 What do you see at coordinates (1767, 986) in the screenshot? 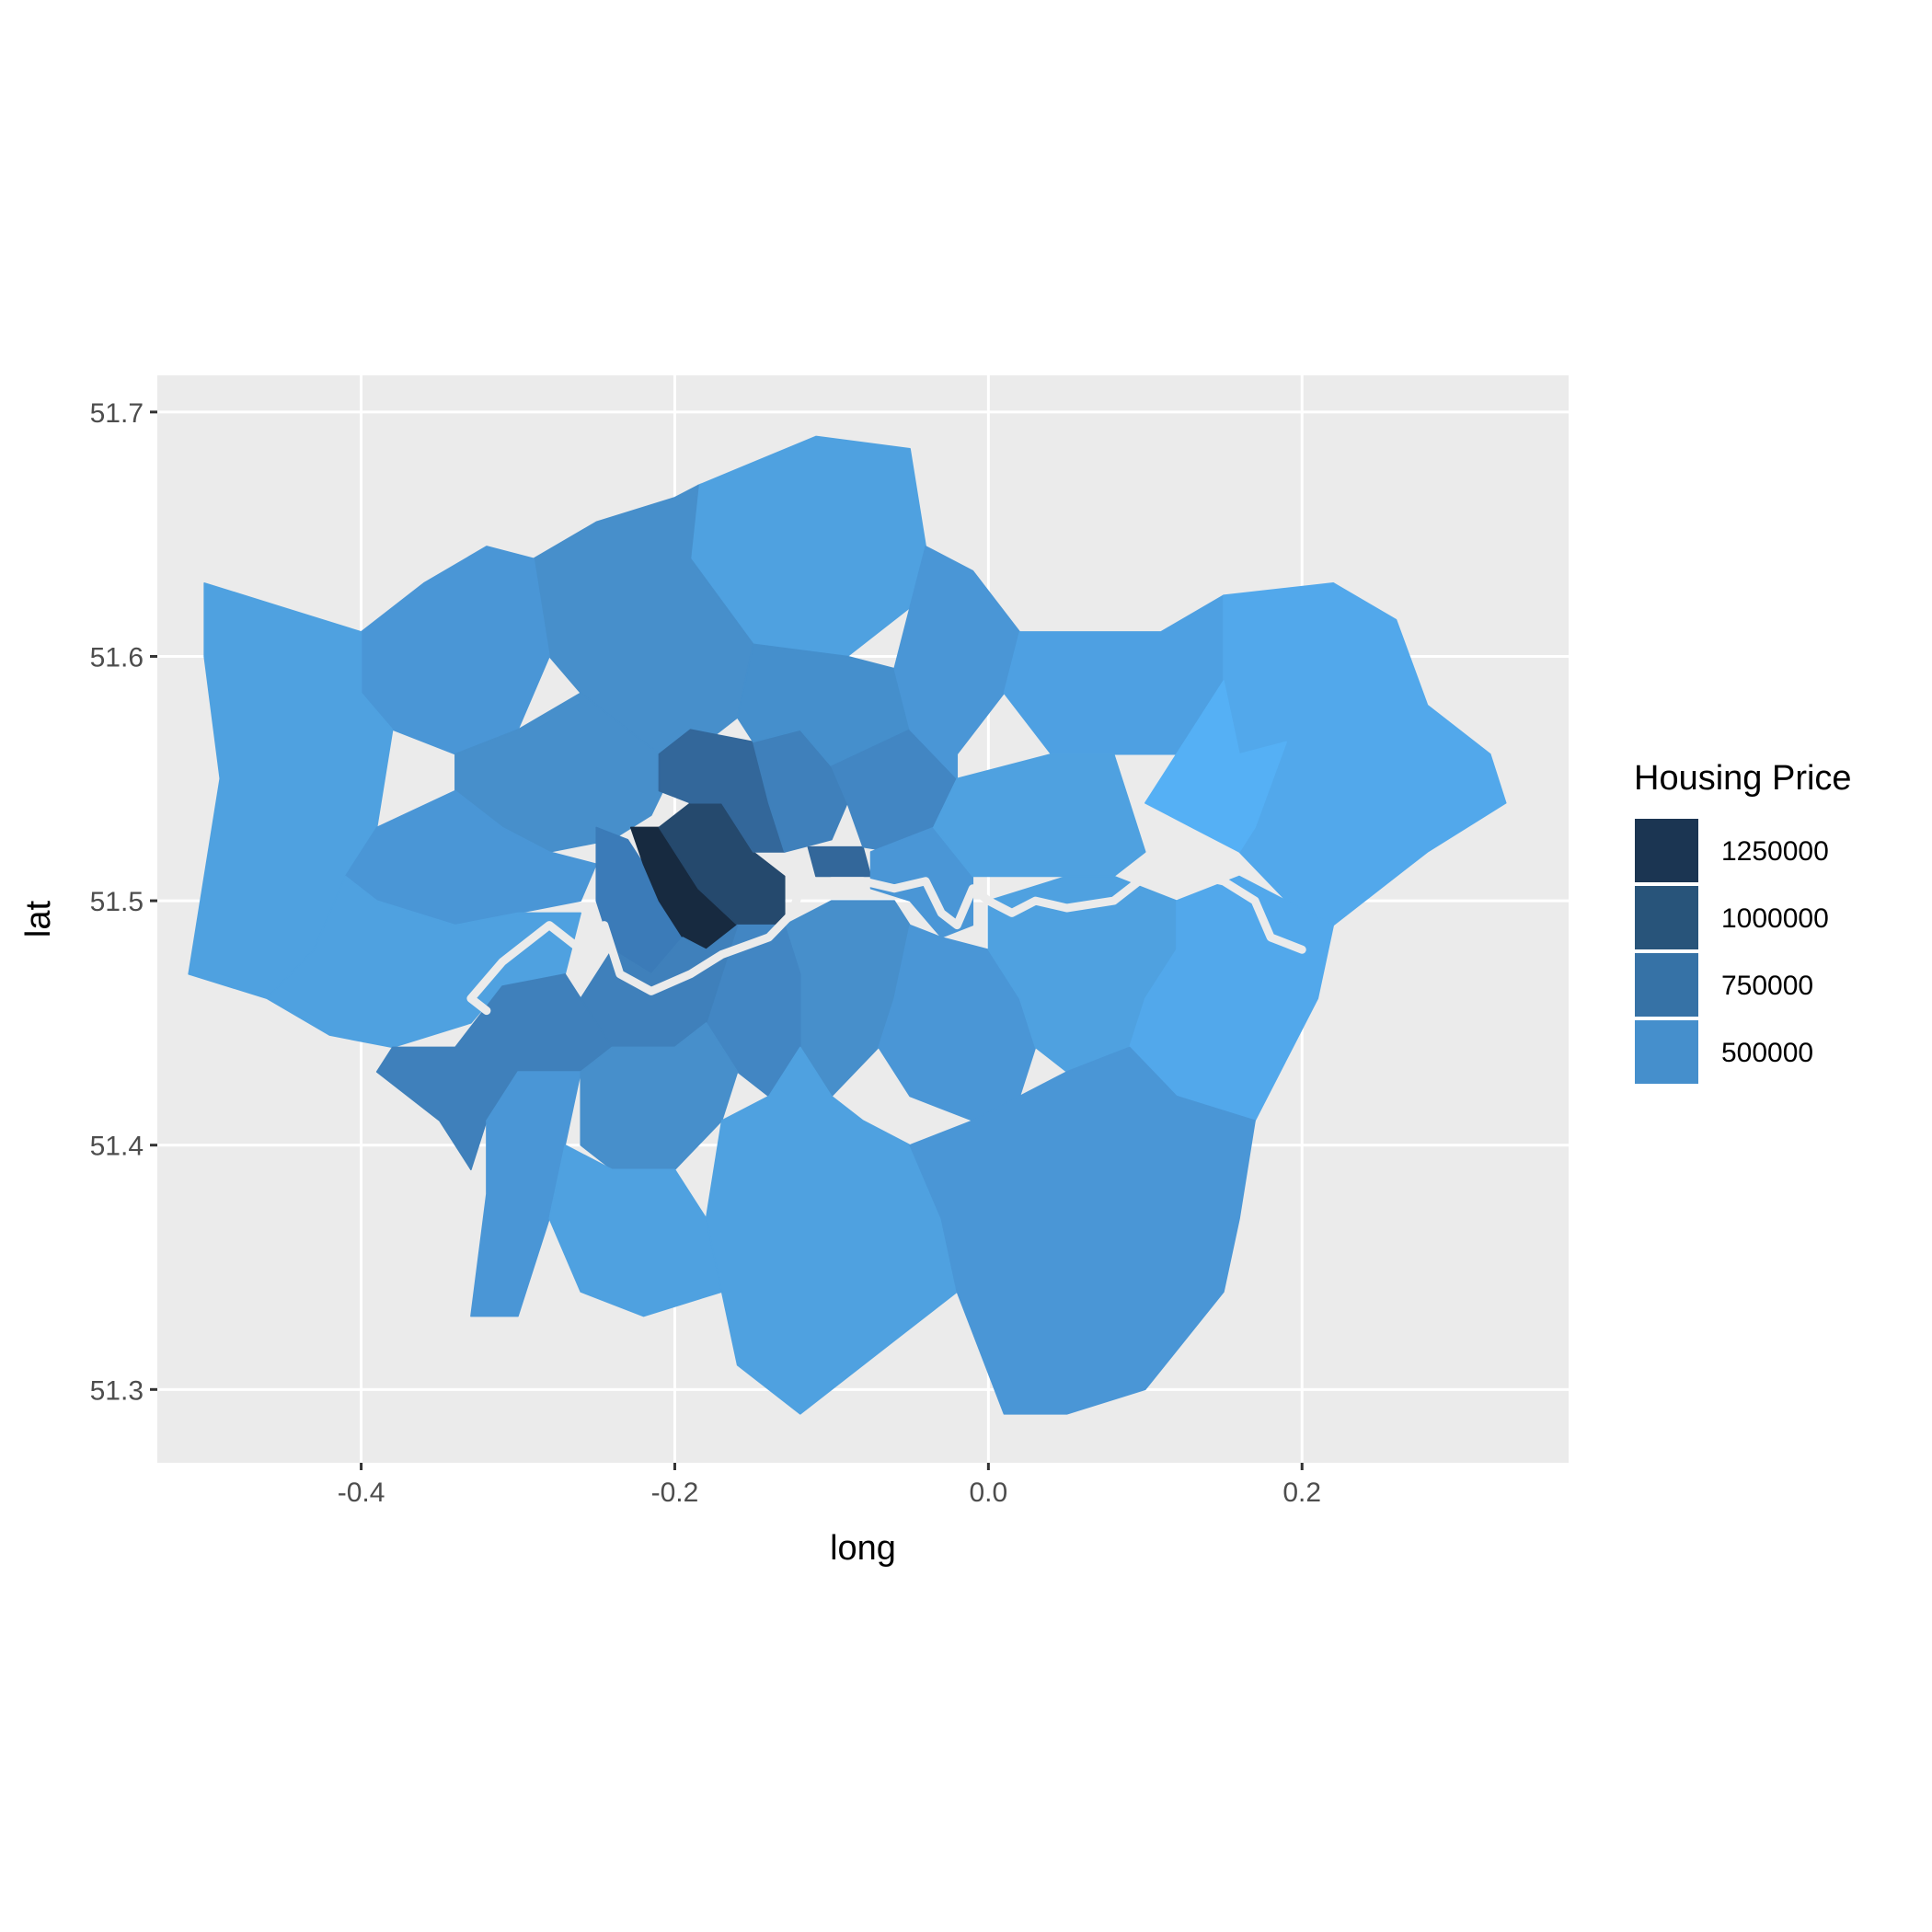
I see `legend-label: 750000` at bounding box center [1767, 986].